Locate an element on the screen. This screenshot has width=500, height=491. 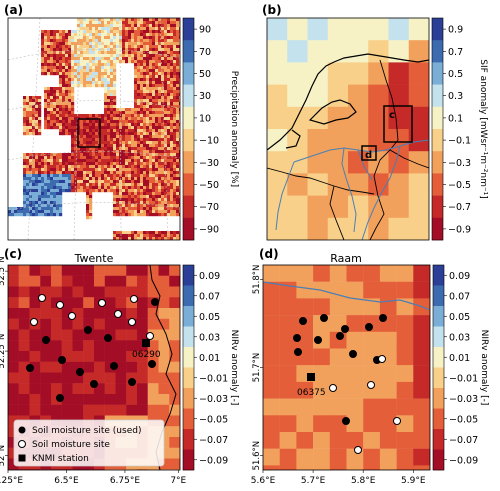
panel-label: (d) is located at coordinates (269, 254).